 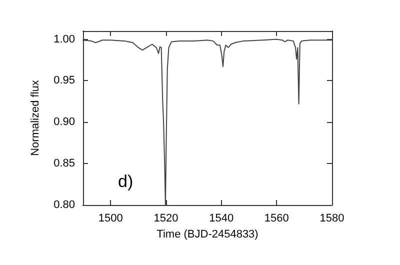 I want to click on x-tick-label: 1520, so click(x=166, y=218).